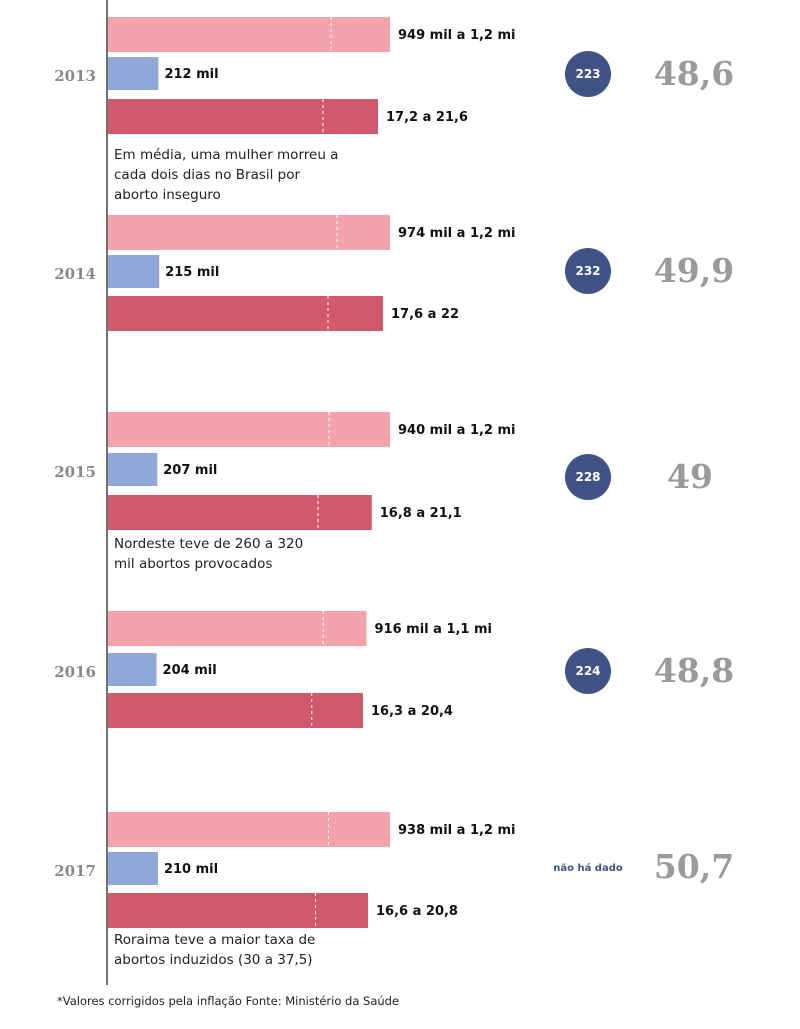 The width and height of the screenshot is (800, 1029). I want to click on rate-value: 49,9, so click(694, 270).